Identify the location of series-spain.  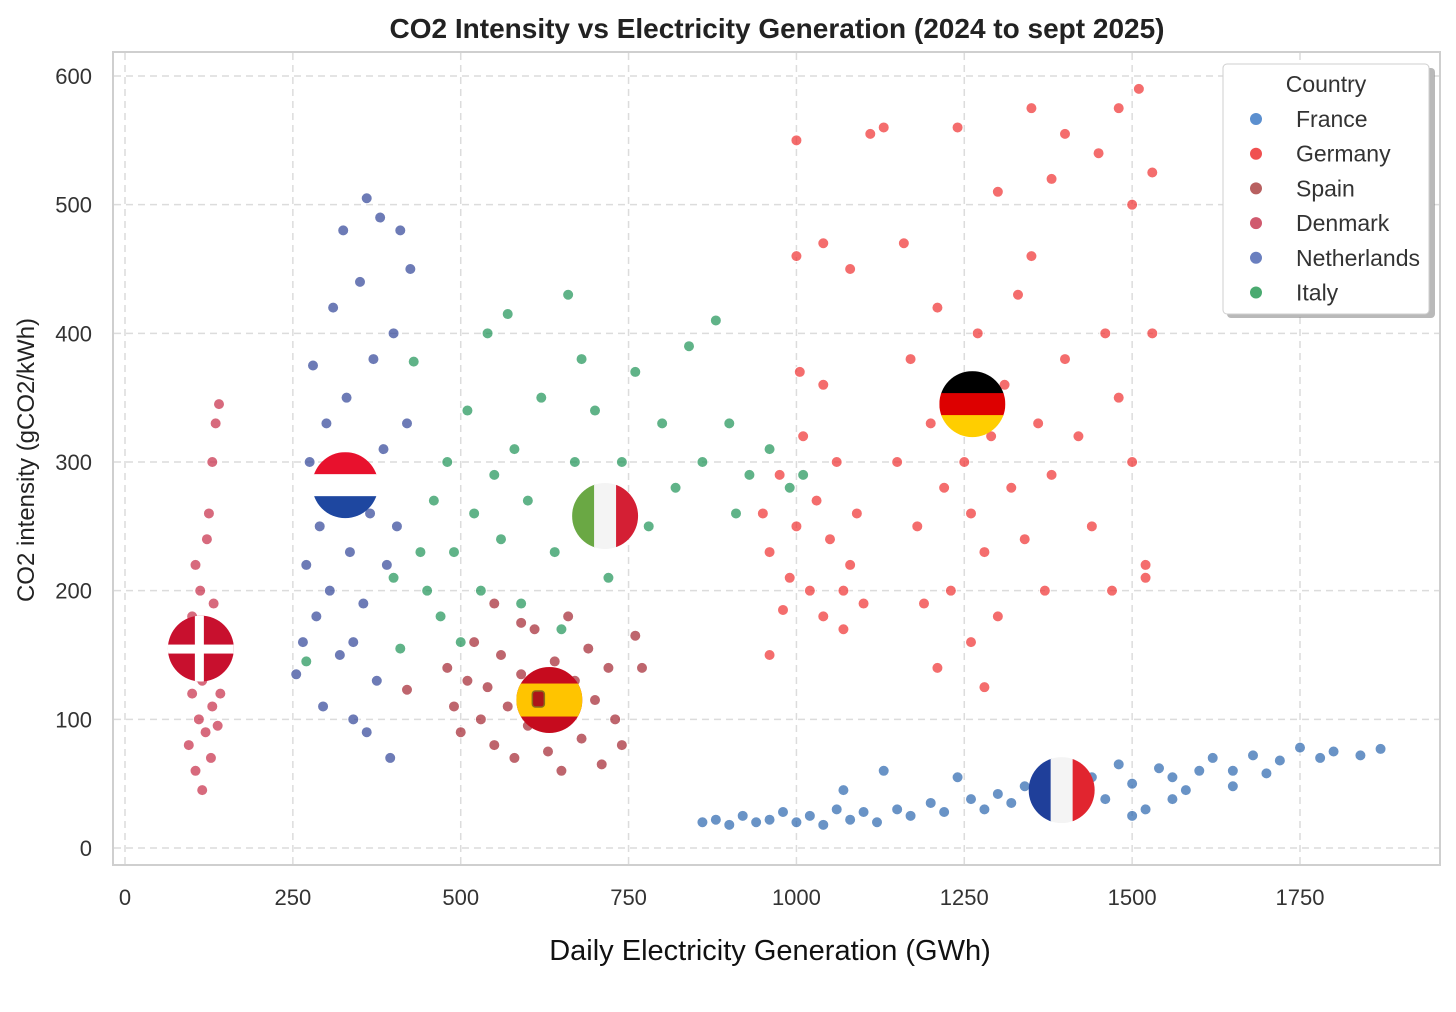
(524, 687).